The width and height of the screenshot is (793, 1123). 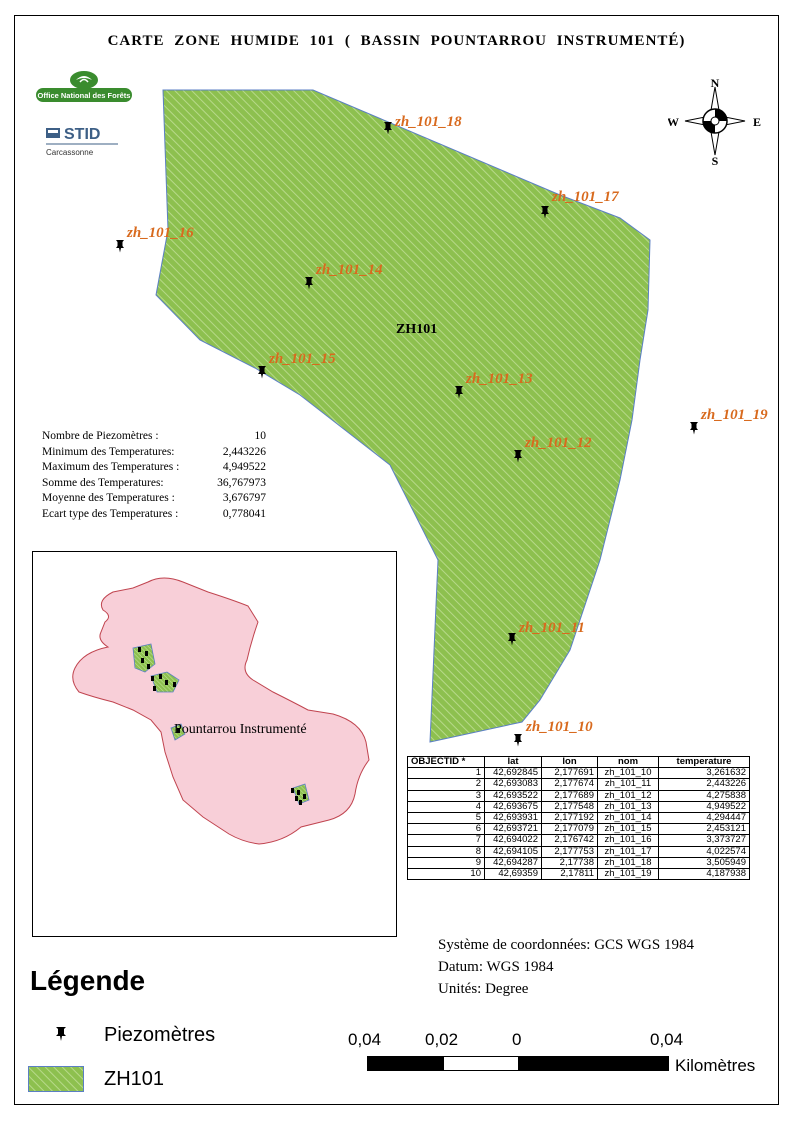 What do you see at coordinates (100, 436) in the screenshot?
I see `stat-label: Nombre de Piezomètres :` at bounding box center [100, 436].